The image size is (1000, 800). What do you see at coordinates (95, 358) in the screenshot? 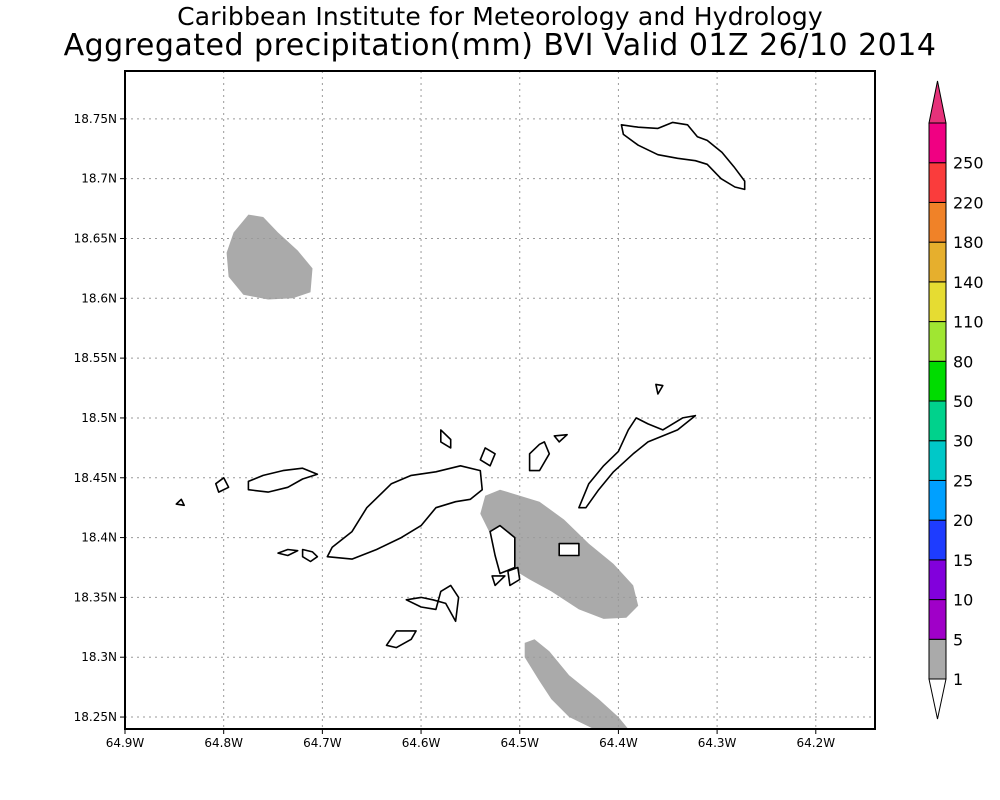
I see `y-tick-label: 18.55N` at bounding box center [95, 358].